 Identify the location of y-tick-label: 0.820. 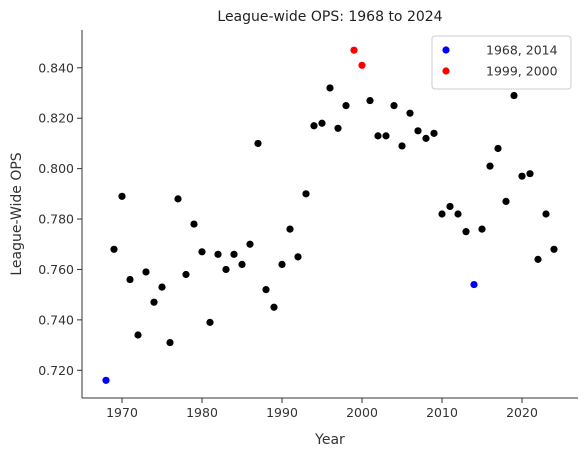
(56, 118).